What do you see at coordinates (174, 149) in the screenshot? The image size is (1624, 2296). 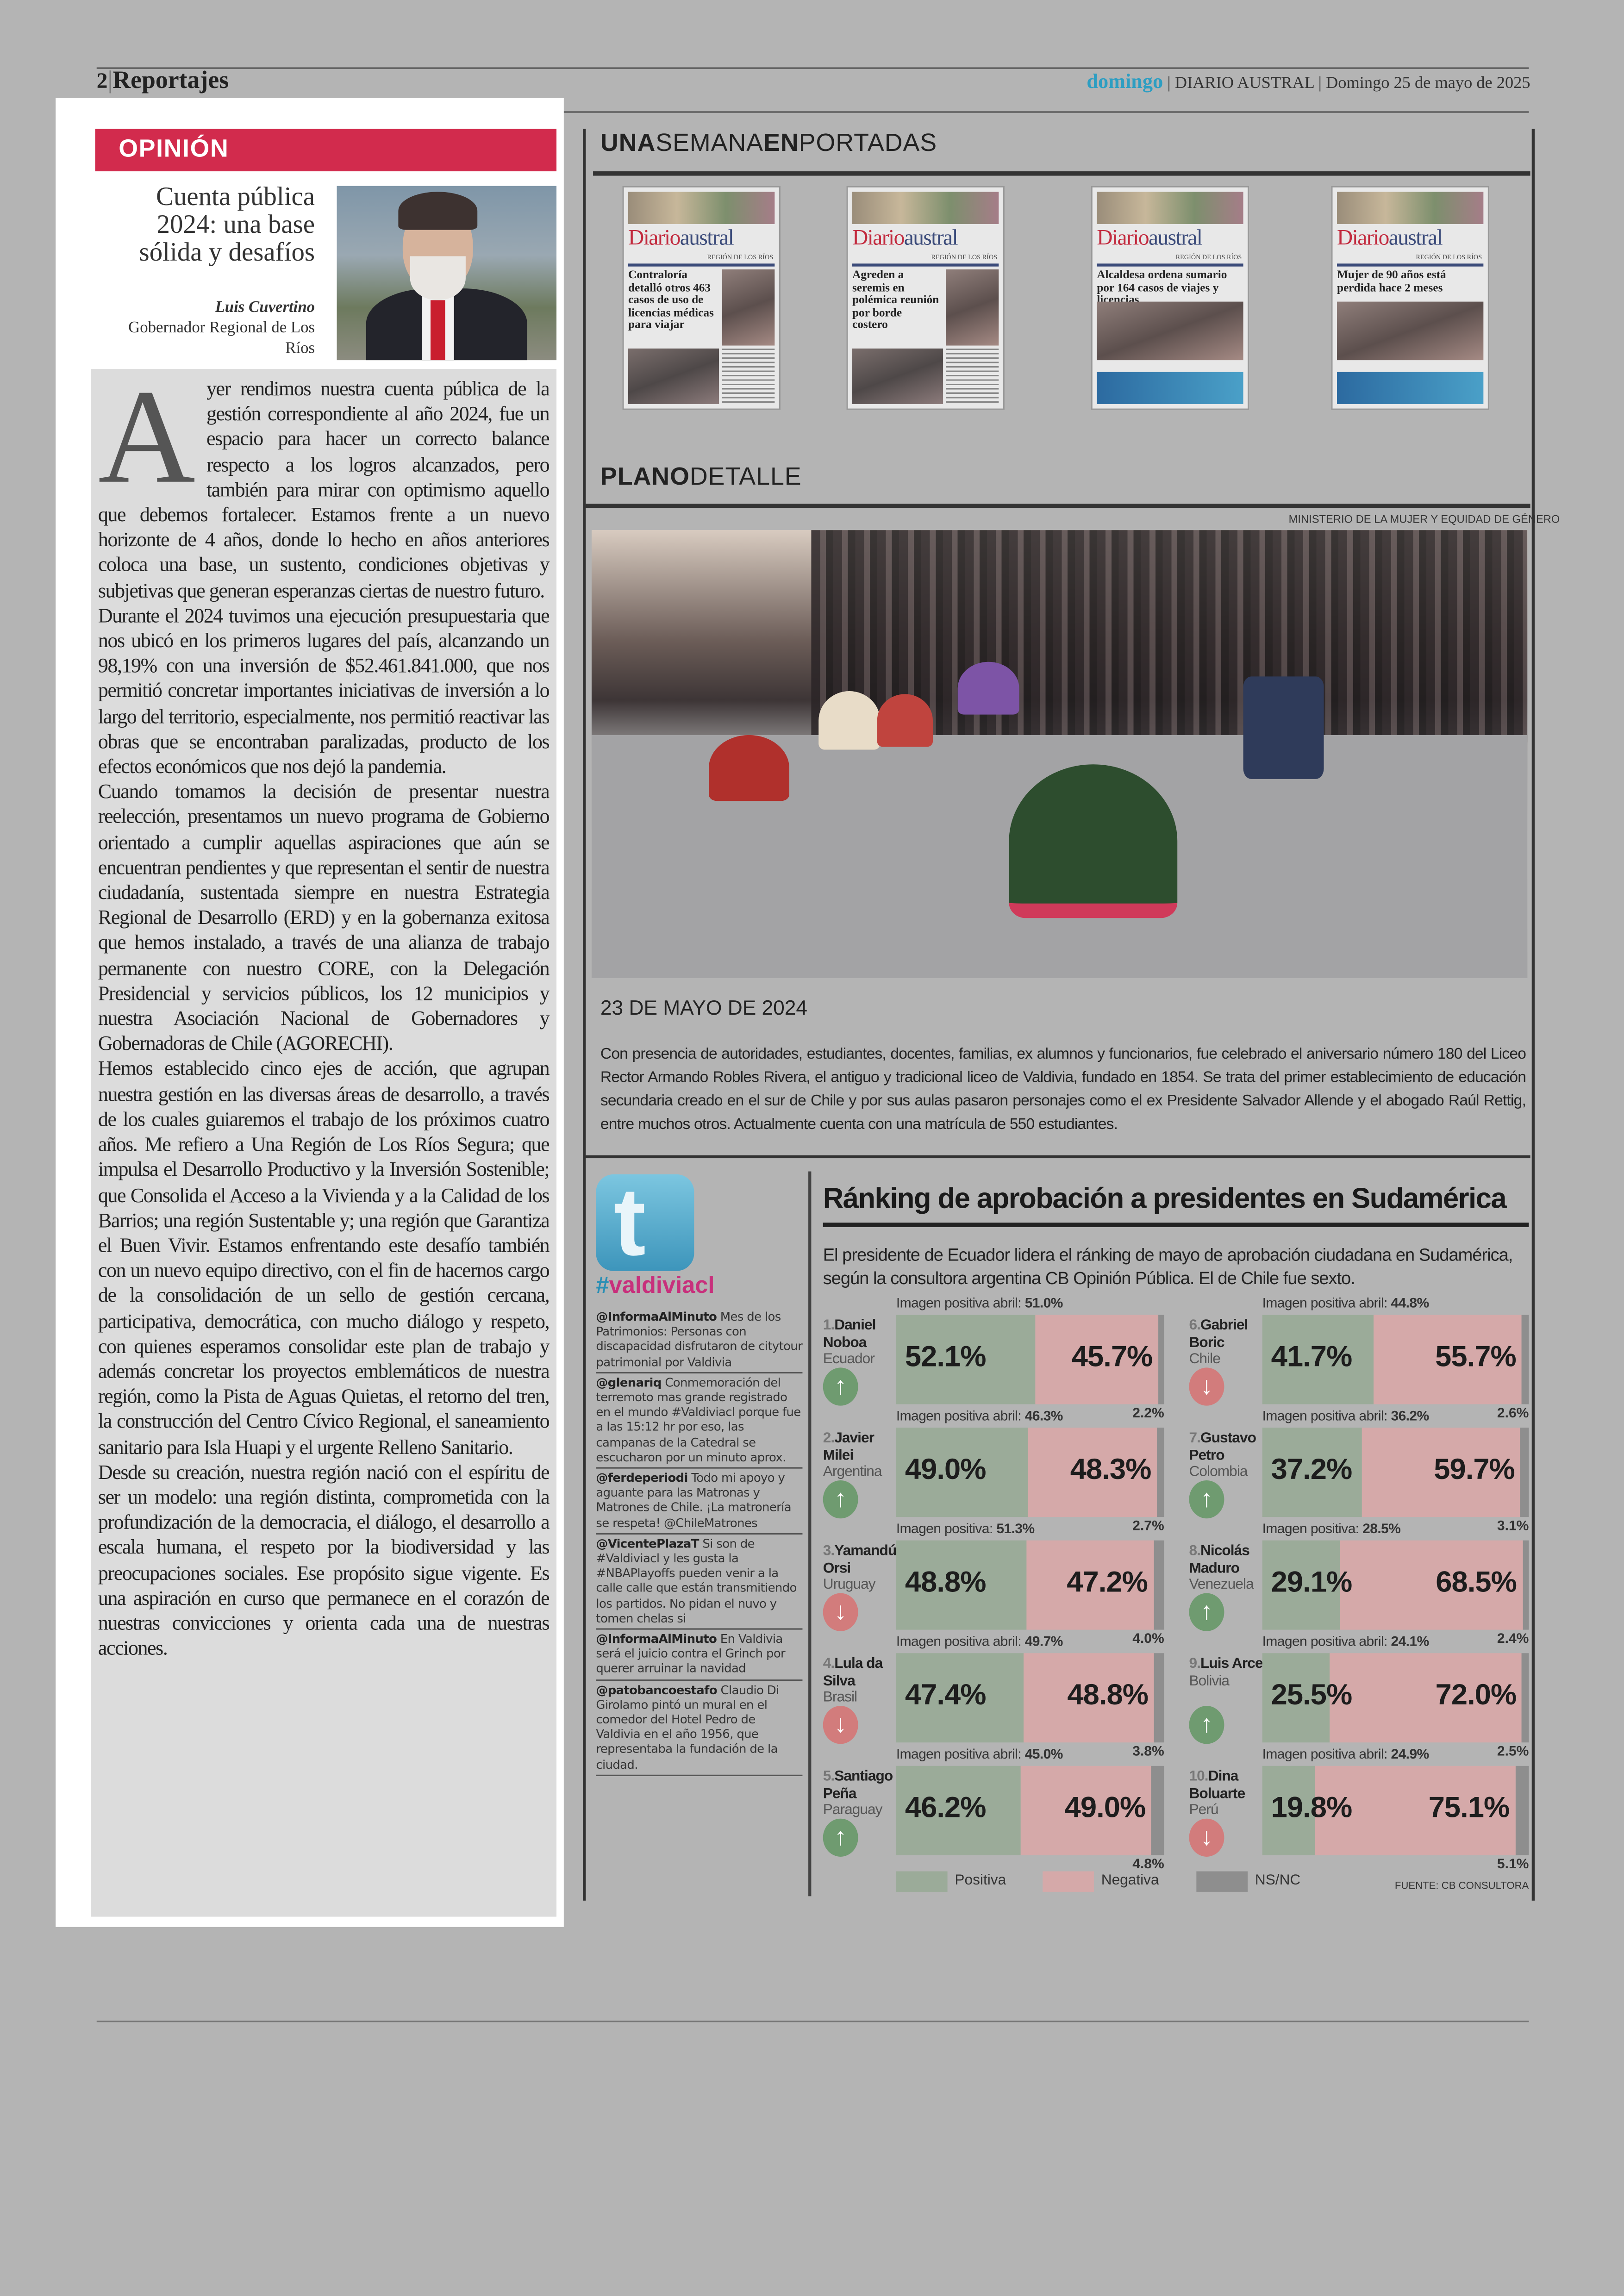 I see `opinion-label: OPINIÓN` at bounding box center [174, 149].